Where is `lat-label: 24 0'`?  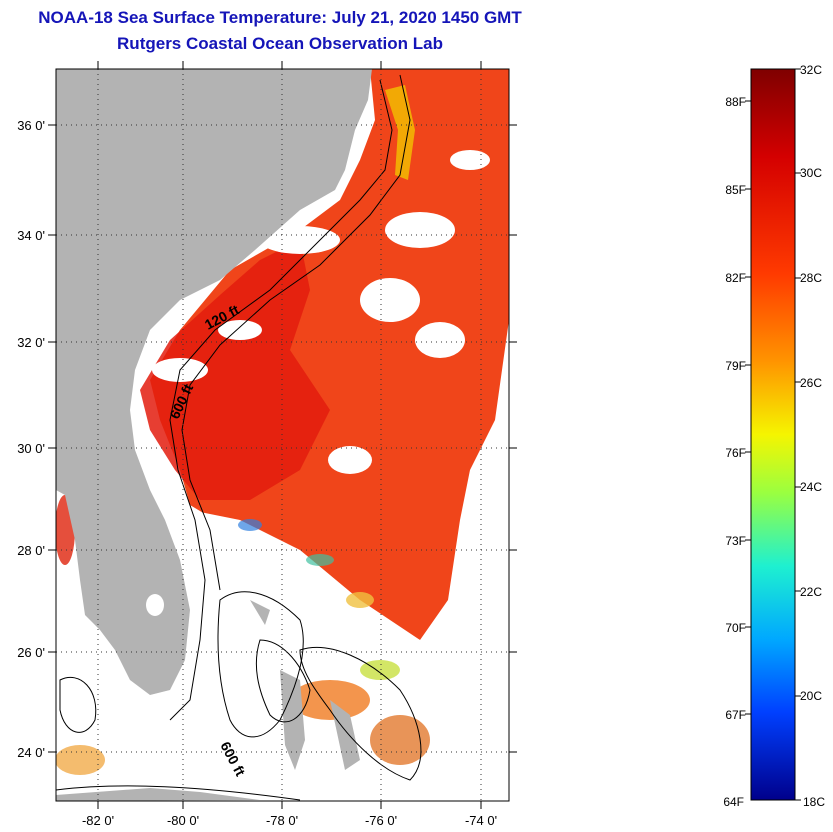
lat-label: 24 0' is located at coordinates (31, 752).